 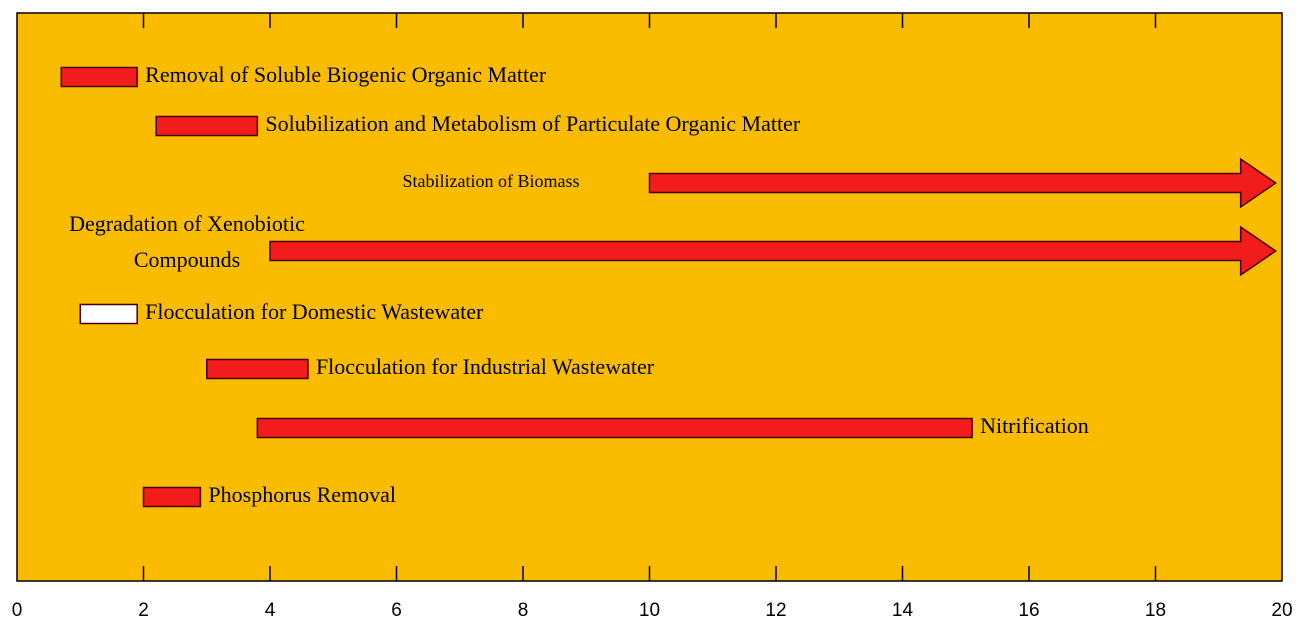 I want to click on x-tick-label: 8, so click(x=523, y=610).